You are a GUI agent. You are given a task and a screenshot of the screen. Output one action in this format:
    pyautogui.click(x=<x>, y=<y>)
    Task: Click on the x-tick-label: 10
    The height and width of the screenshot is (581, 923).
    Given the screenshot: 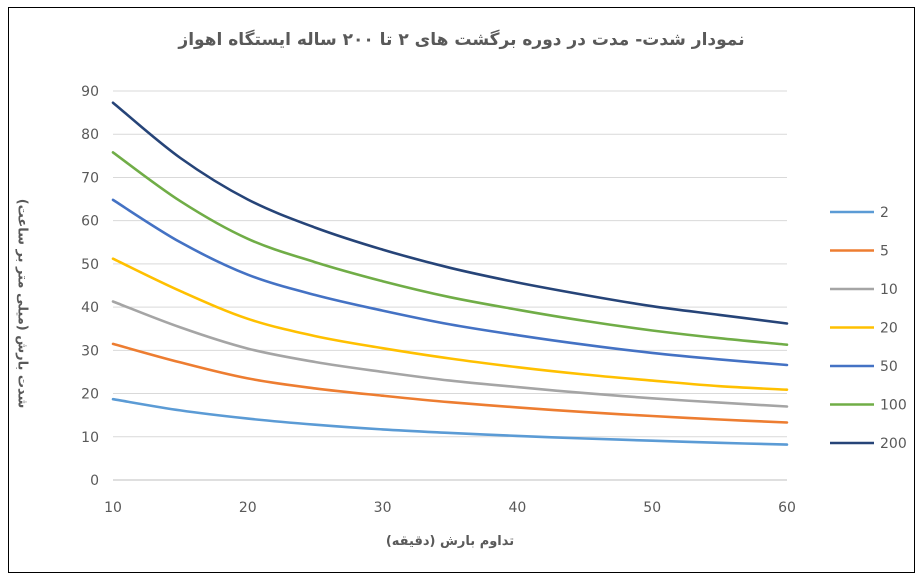 What is the action you would take?
    pyautogui.click(x=113, y=508)
    